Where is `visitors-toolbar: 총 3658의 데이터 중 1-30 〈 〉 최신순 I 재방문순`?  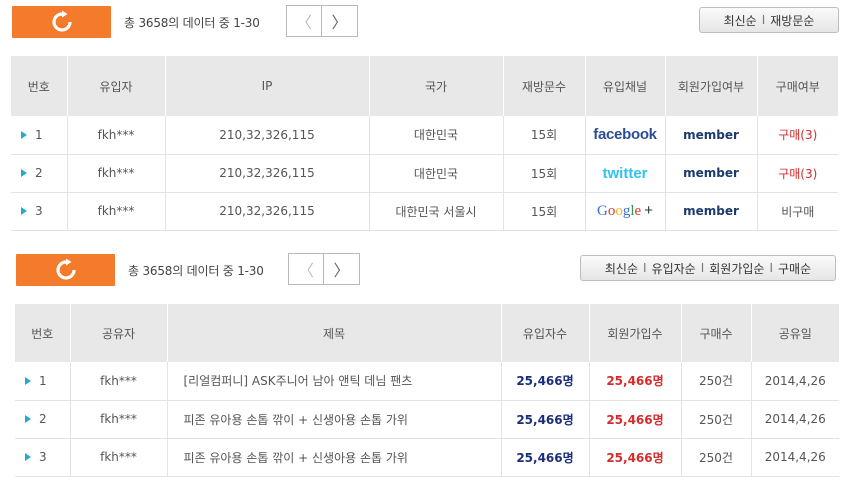
visitors-toolbar: 총 3658의 데이터 중 1-30 〈 〉 최신순 I 재방문순 is located at coordinates (424, 22).